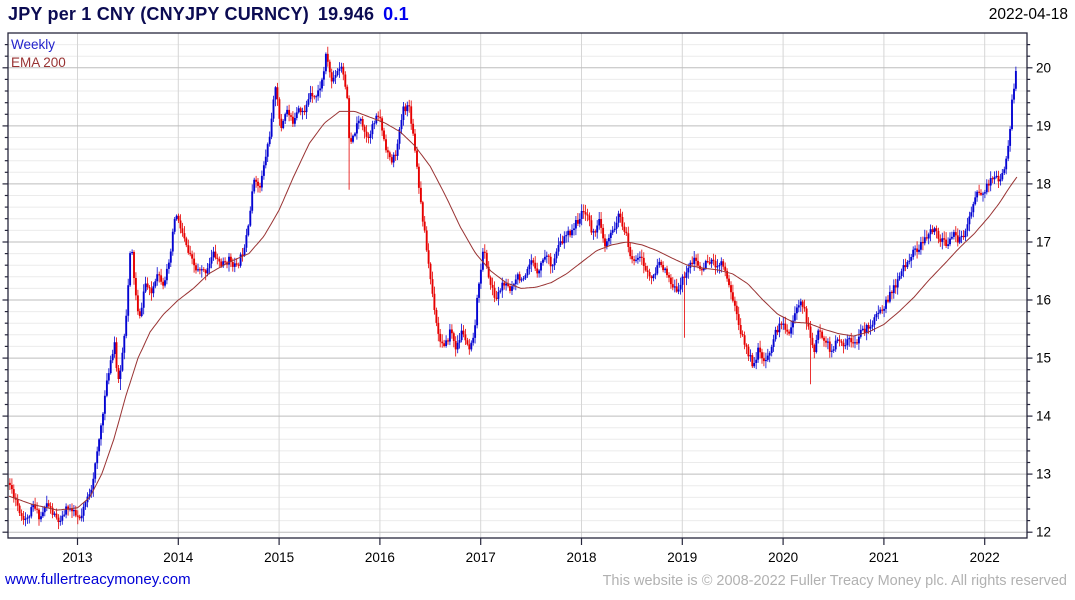  What do you see at coordinates (396, 14) in the screenshot?
I see `price-change: 0.1` at bounding box center [396, 14].